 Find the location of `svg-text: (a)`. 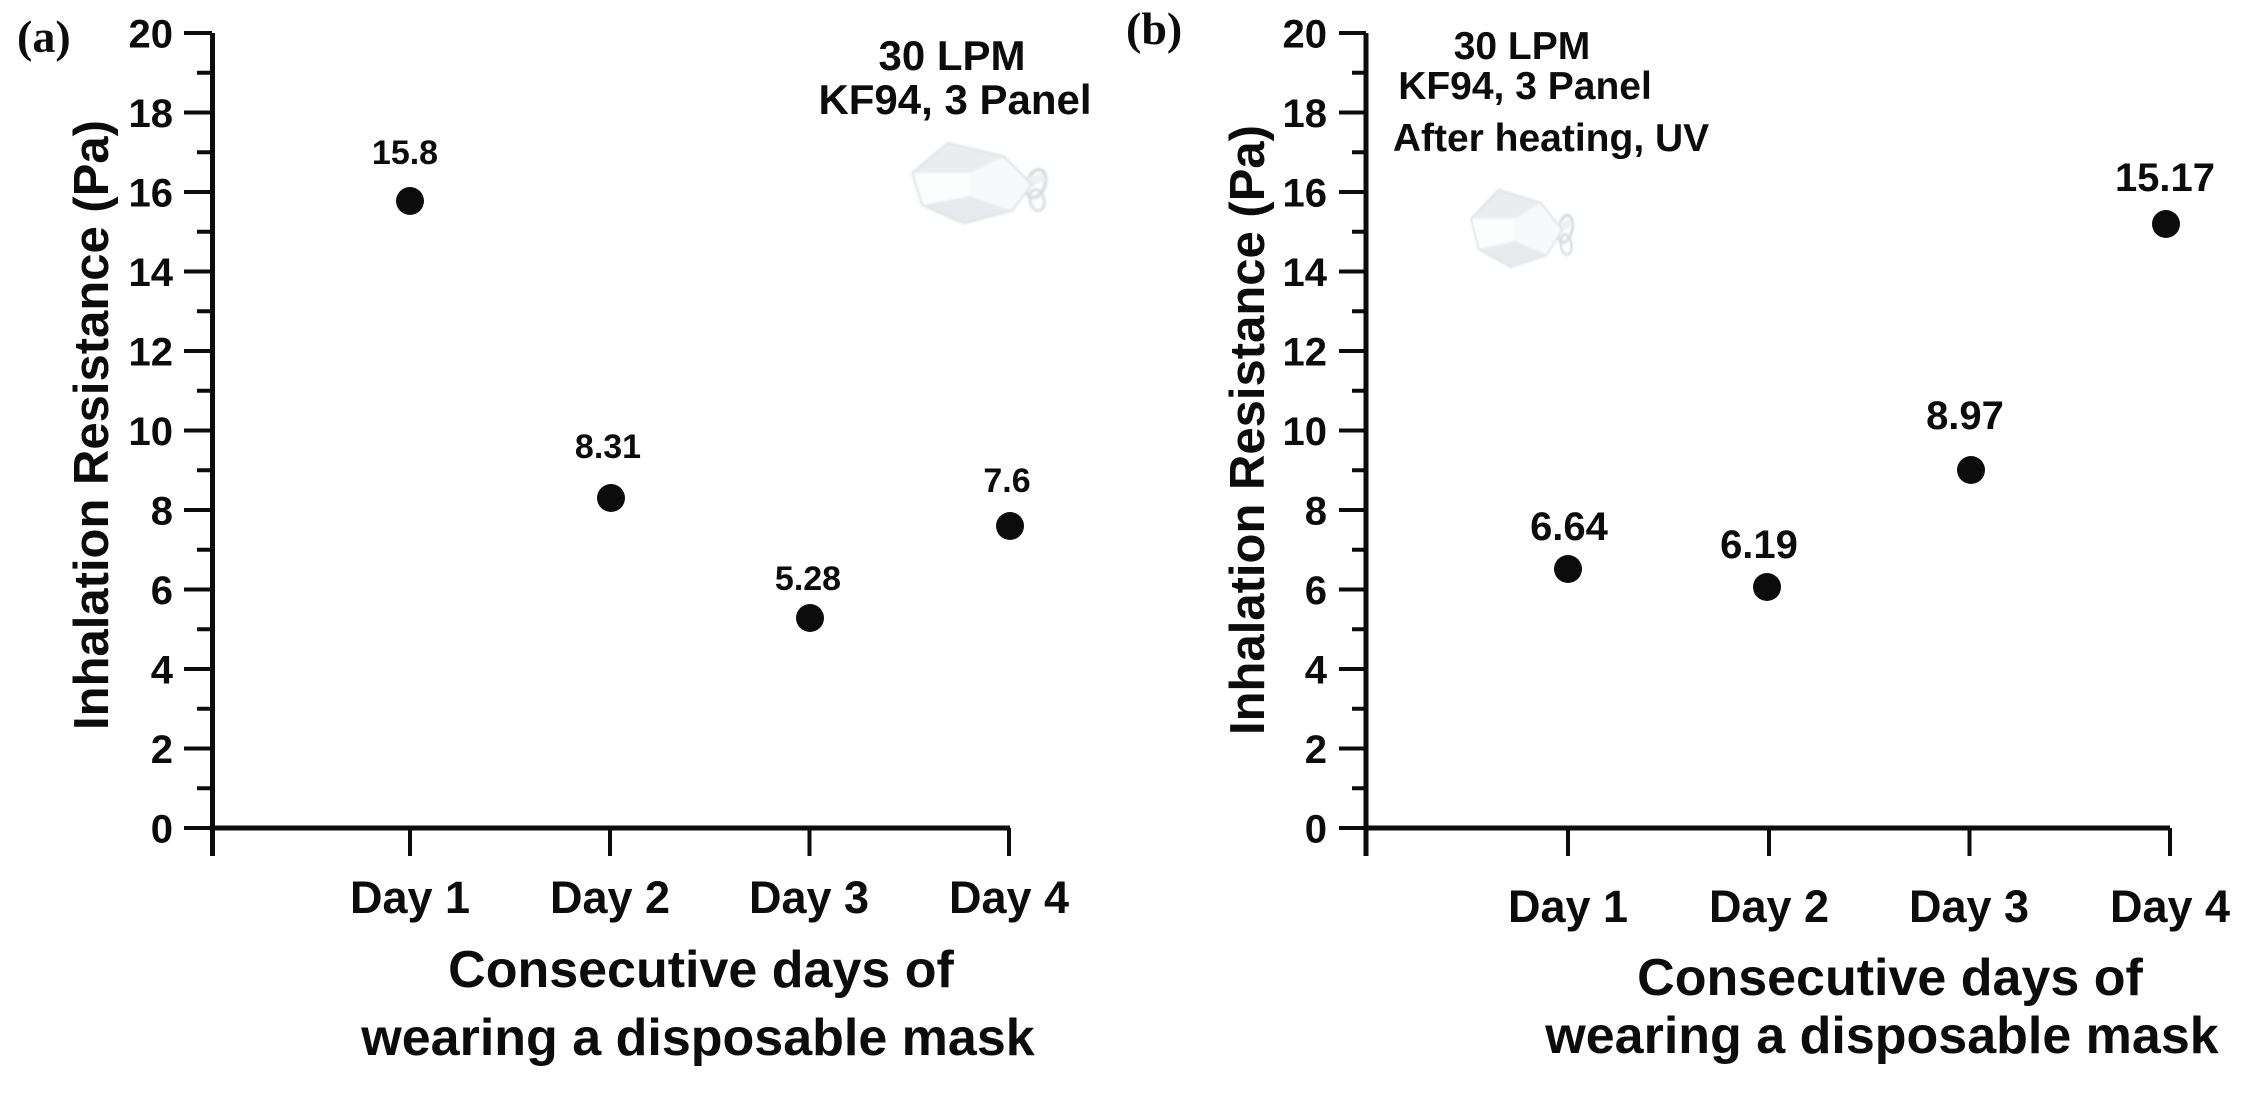

svg-text: (a) is located at coordinates (44, 36).